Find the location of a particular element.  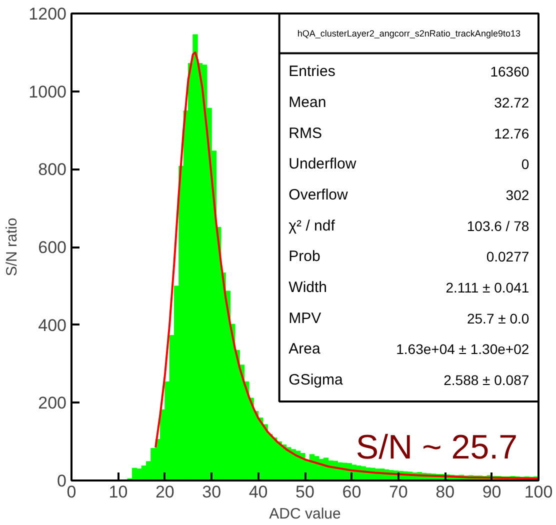

y-tick-label: 200 is located at coordinates (52, 403).